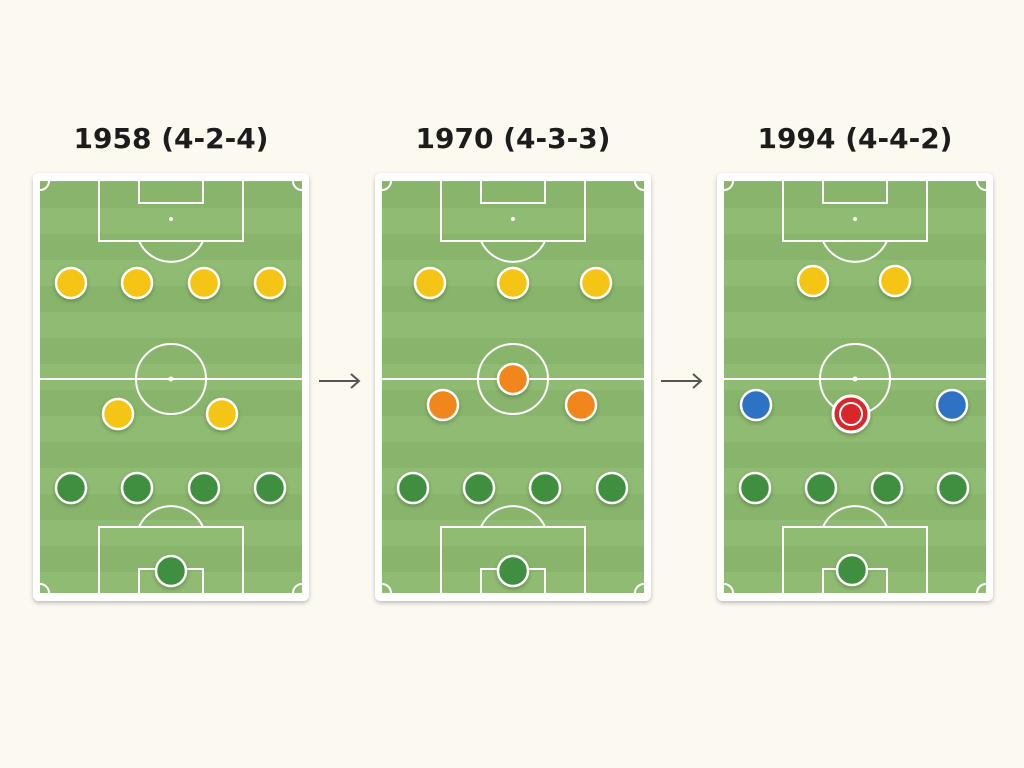 The image size is (1024, 768). What do you see at coordinates (851, 414) in the screenshot?
I see `player-ring` at bounding box center [851, 414].